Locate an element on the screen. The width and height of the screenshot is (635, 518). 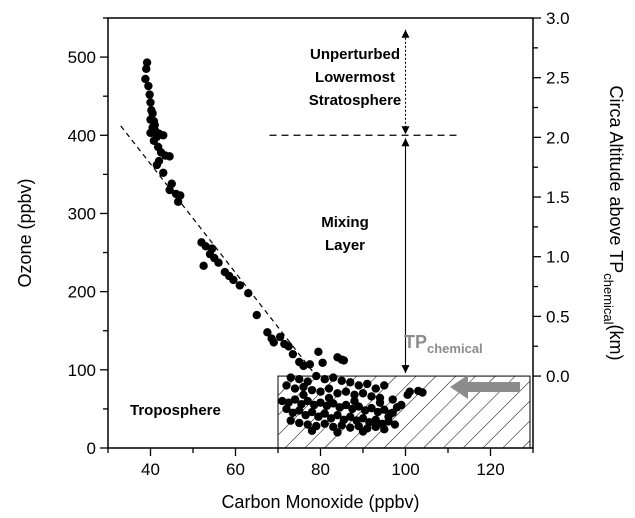
x-tick-label: 80 is located at coordinates (320, 469).